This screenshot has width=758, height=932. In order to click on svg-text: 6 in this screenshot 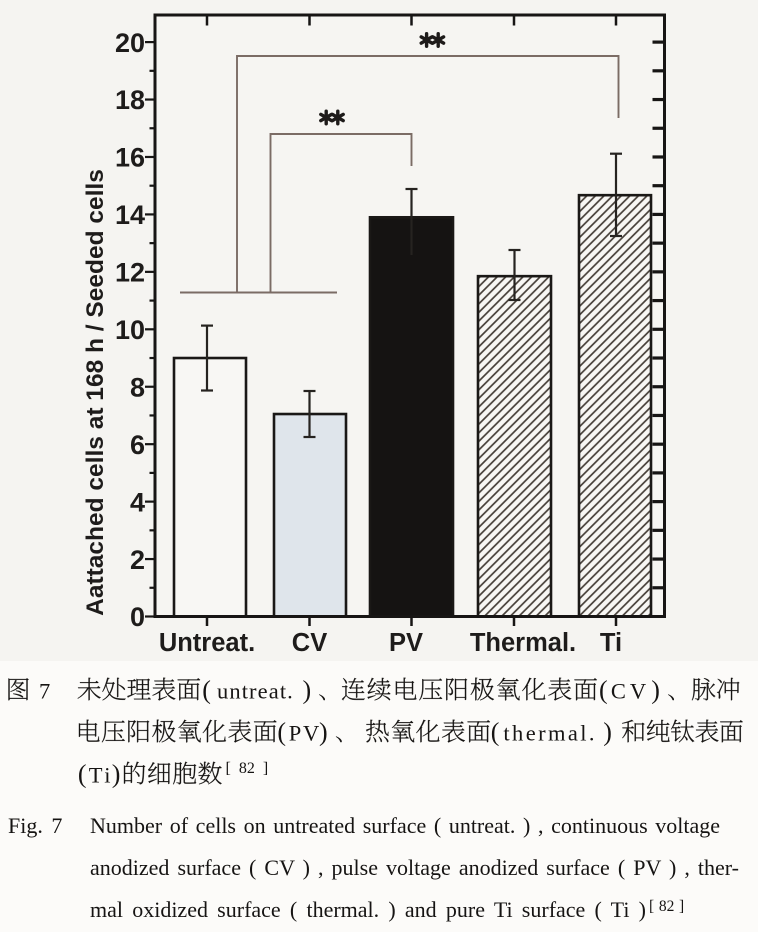, I will do `click(137, 445)`.